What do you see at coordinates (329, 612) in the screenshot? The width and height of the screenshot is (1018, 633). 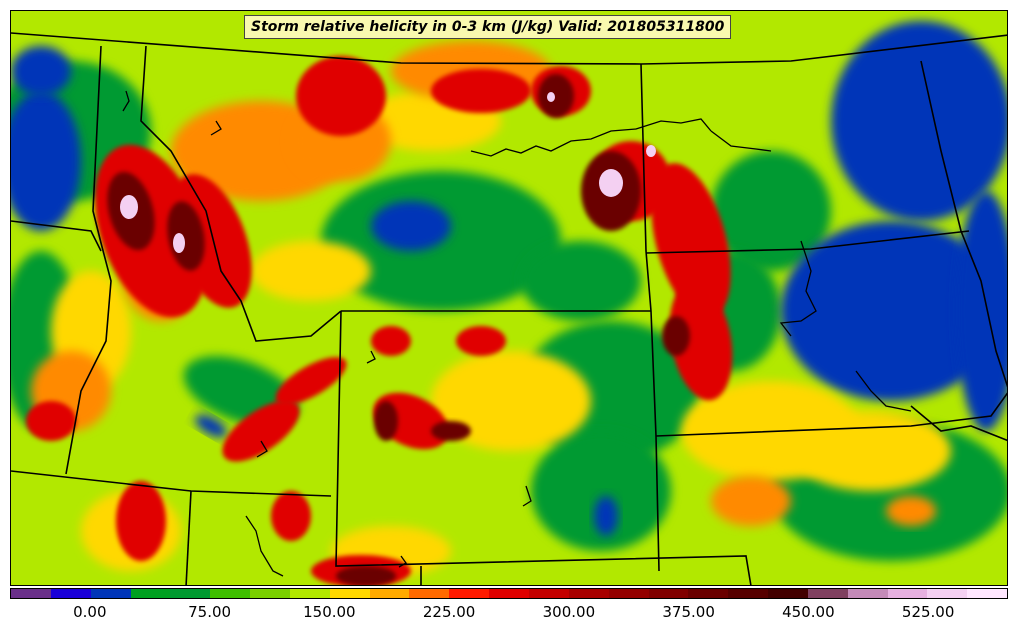 I see `colorbar-tick-label: 150.00` at bounding box center [329, 612].